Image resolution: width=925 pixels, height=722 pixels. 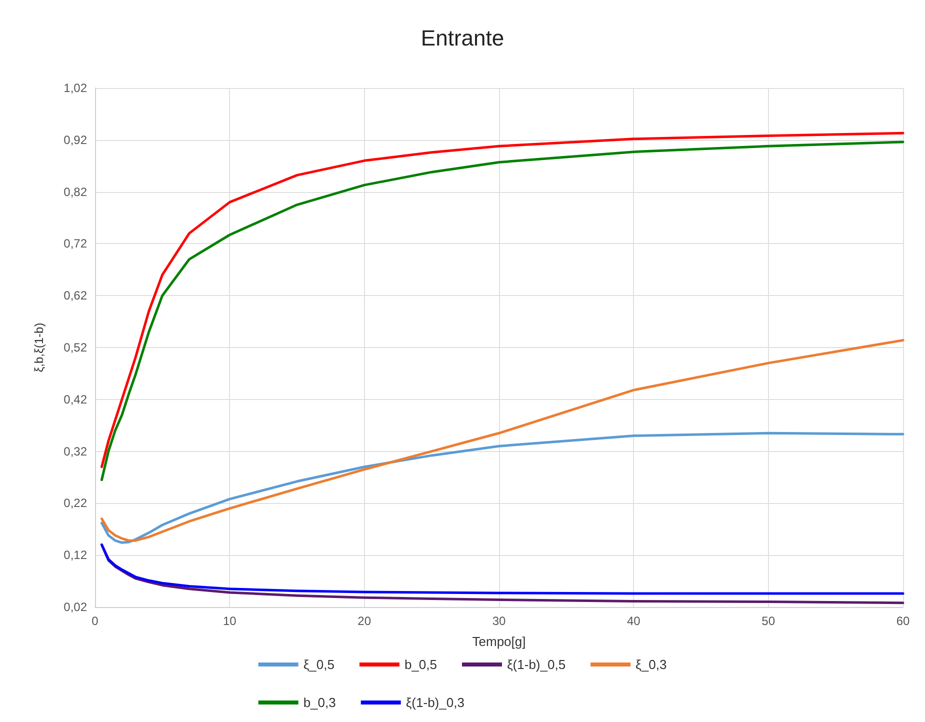 What do you see at coordinates (462, 38) in the screenshot?
I see `chart-title: Entrante` at bounding box center [462, 38].